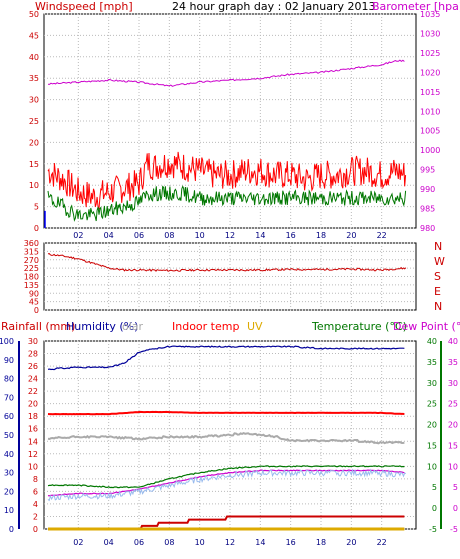 The image size is (460, 559). What do you see at coordinates (226, 438) in the screenshot?
I see `series-solar` at bounding box center [226, 438].